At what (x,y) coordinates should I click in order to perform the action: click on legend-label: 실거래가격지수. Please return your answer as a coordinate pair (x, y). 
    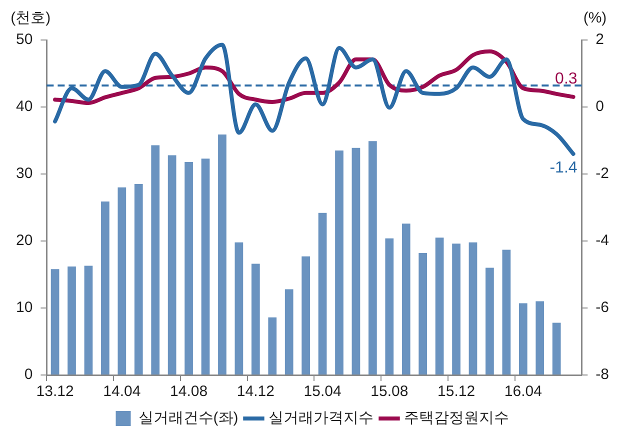
    Looking at the image, I should click on (321, 418).